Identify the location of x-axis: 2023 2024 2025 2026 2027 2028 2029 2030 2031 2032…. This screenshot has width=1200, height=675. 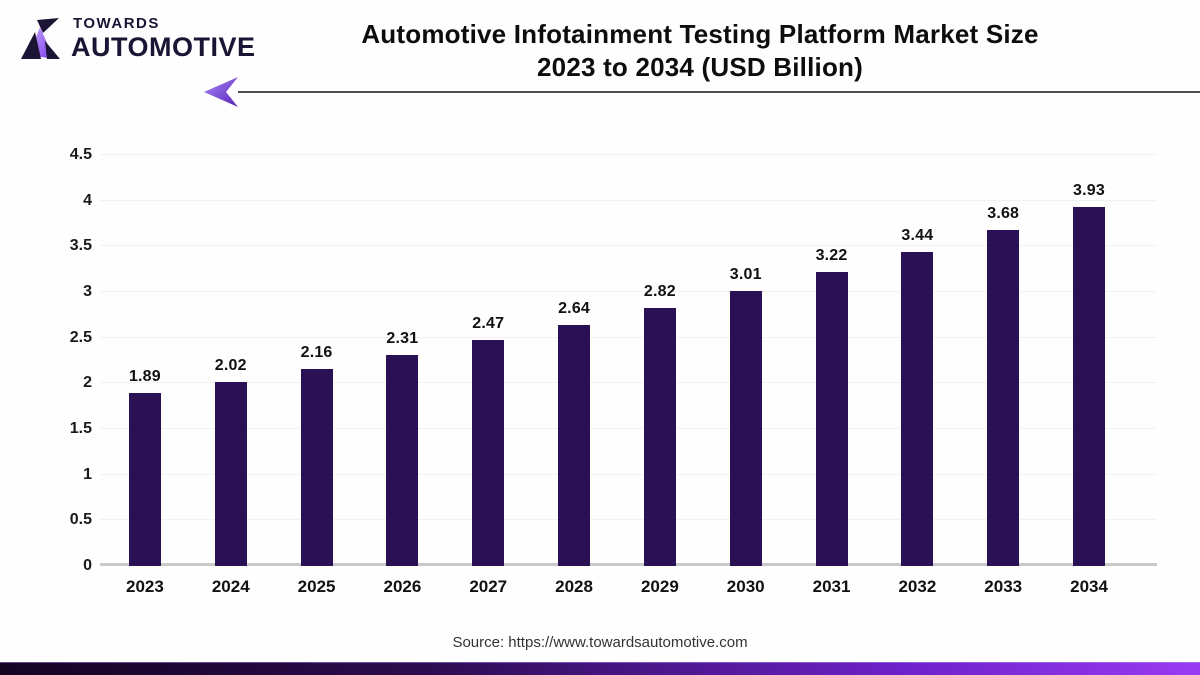
(617, 587).